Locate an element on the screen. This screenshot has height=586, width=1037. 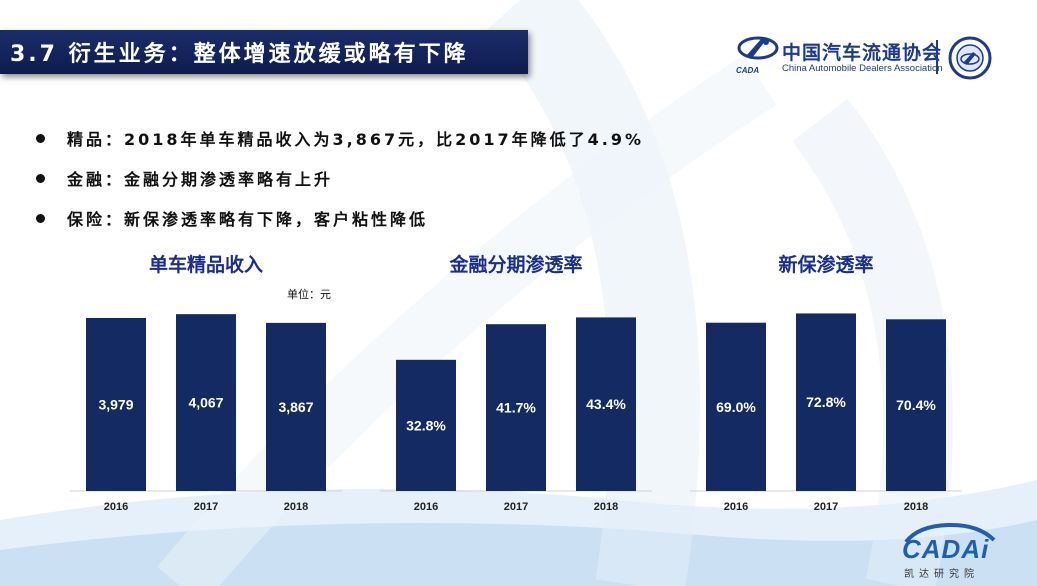
unit-label: 单位：元 is located at coordinates (309, 294).